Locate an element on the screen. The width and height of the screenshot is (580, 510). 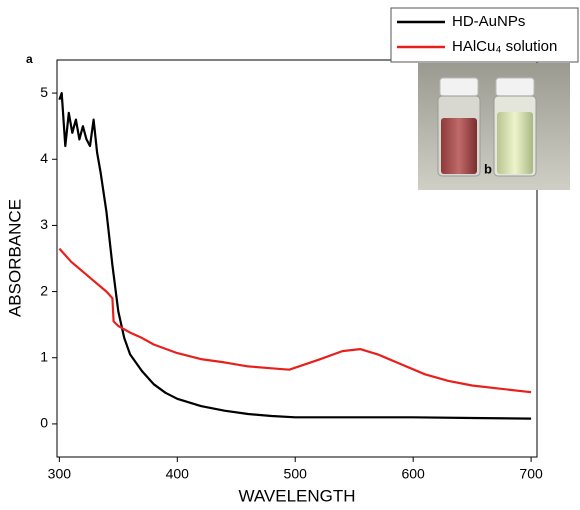
y-tick-label: 5 is located at coordinates (44, 92).